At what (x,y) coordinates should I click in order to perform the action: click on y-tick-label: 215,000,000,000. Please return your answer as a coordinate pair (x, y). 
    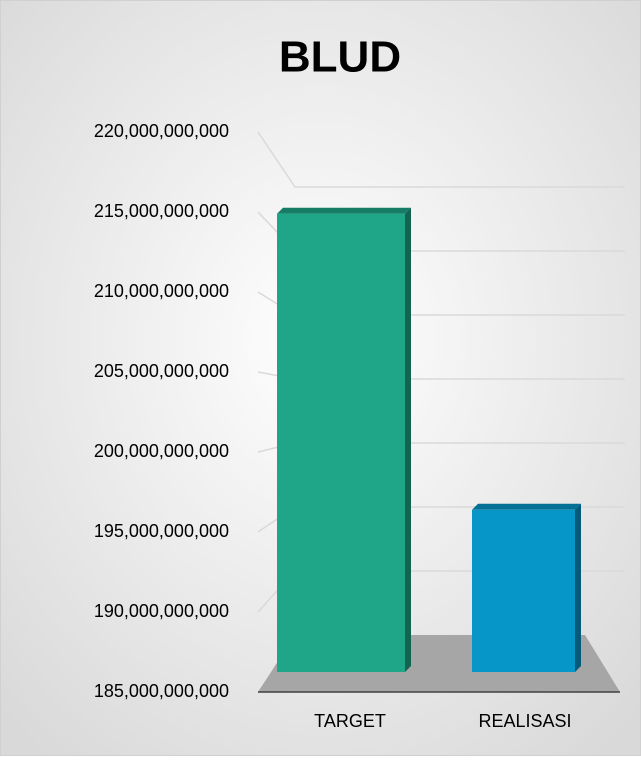
    Looking at the image, I should click on (161, 211).